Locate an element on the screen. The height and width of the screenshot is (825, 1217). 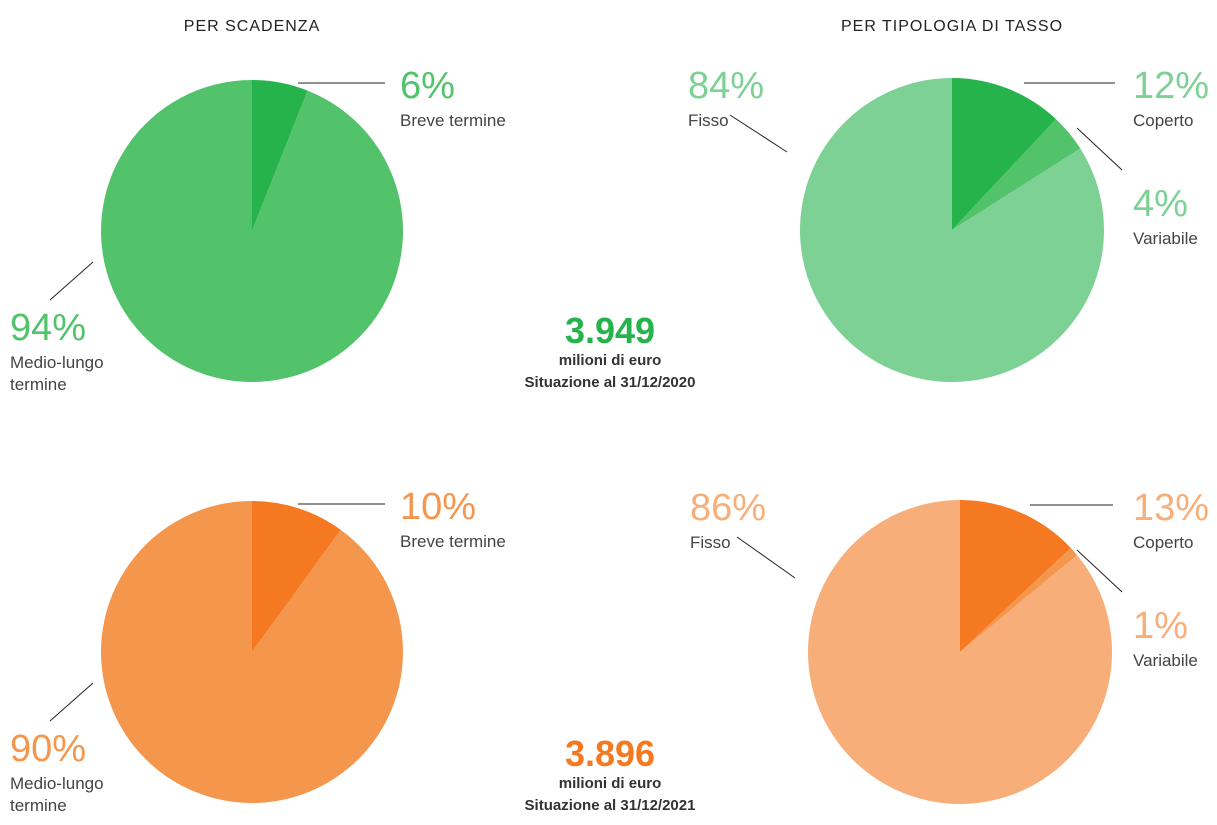
value-label: 13% is located at coordinates (1171, 508).